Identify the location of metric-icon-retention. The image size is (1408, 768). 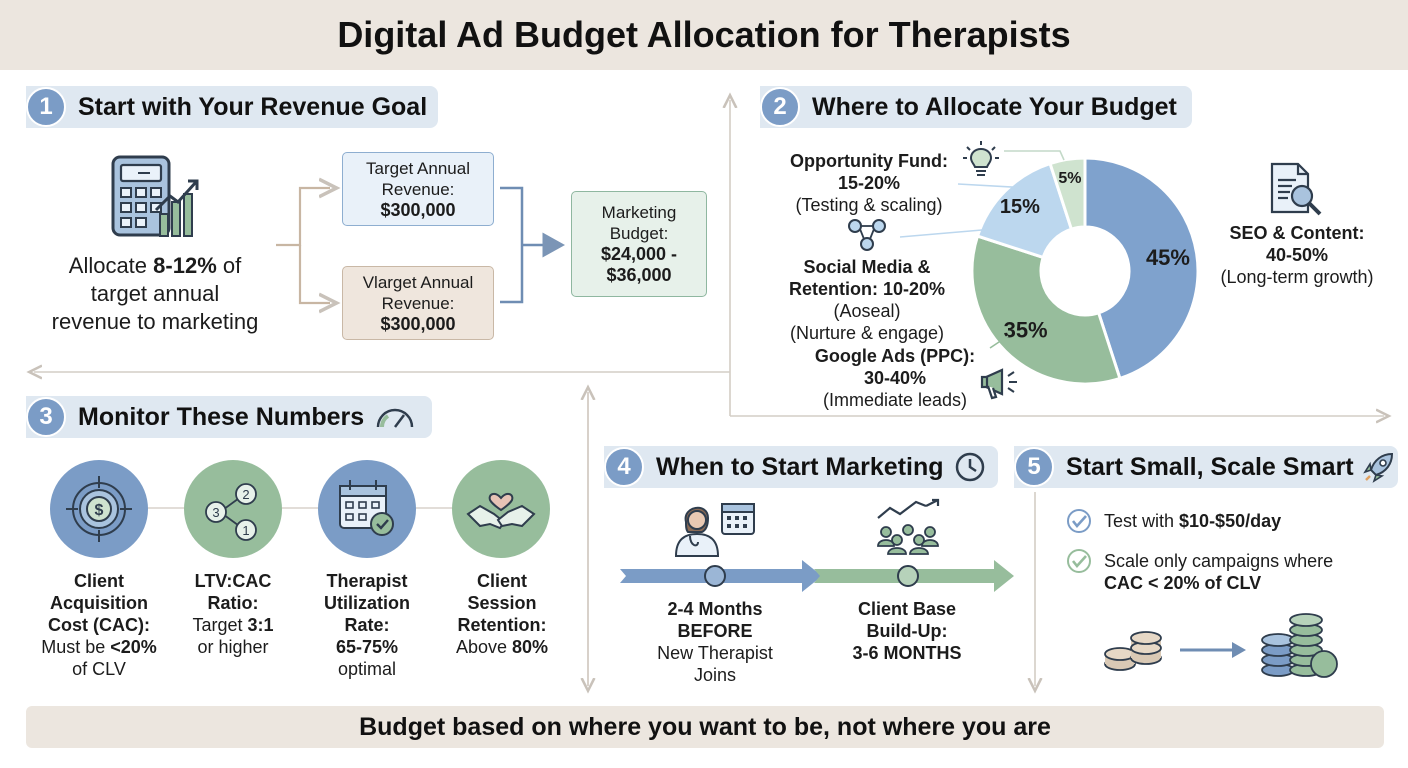
(501, 509).